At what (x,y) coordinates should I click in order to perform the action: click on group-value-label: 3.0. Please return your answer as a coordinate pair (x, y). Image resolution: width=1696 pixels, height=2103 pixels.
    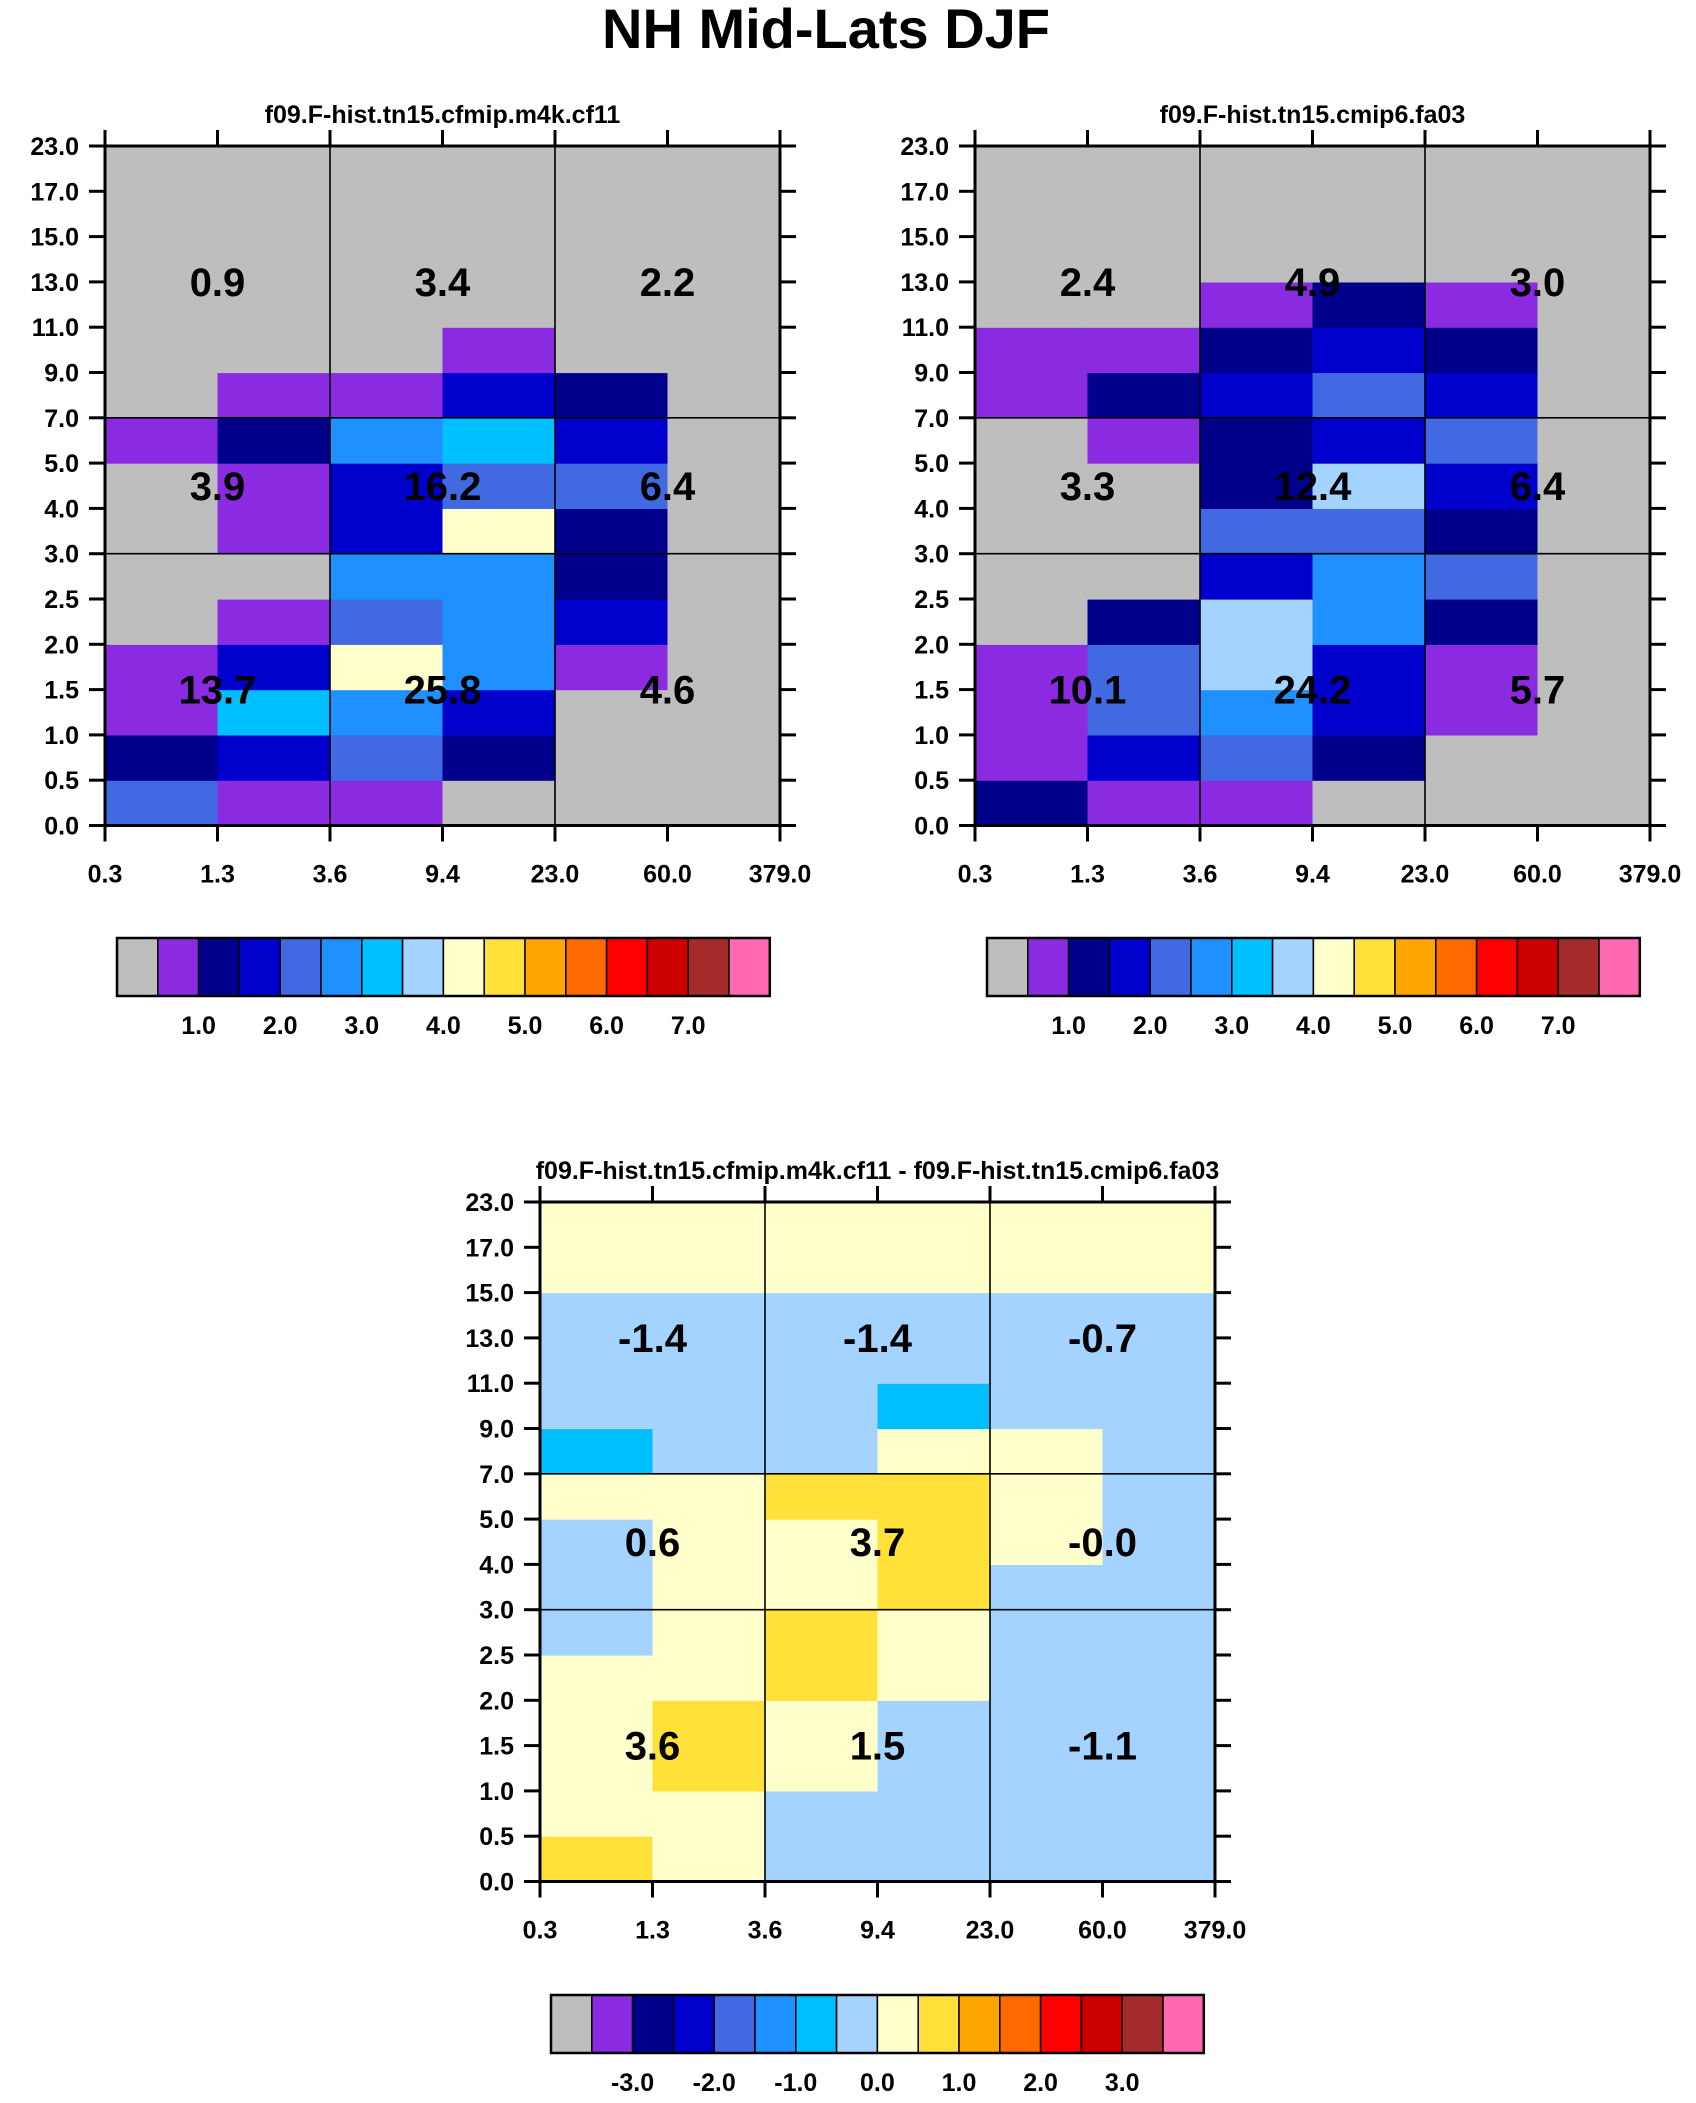
    Looking at the image, I should click on (1538, 283).